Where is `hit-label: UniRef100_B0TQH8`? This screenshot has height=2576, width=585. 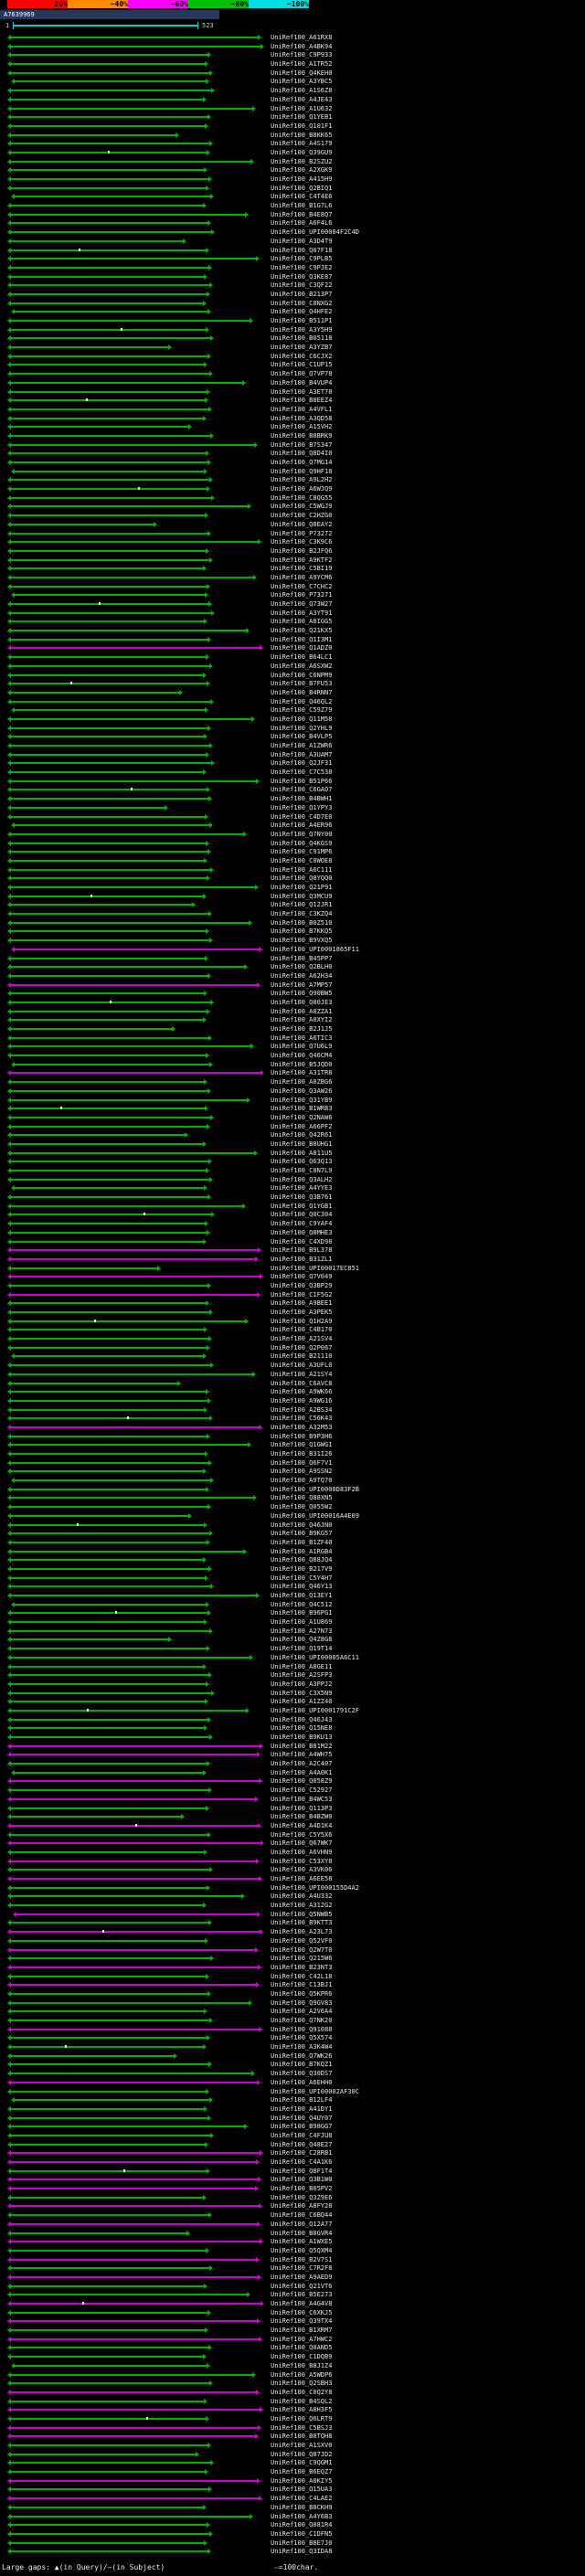
hit-label: UniRef100_B0TQH8 is located at coordinates (302, 2437).